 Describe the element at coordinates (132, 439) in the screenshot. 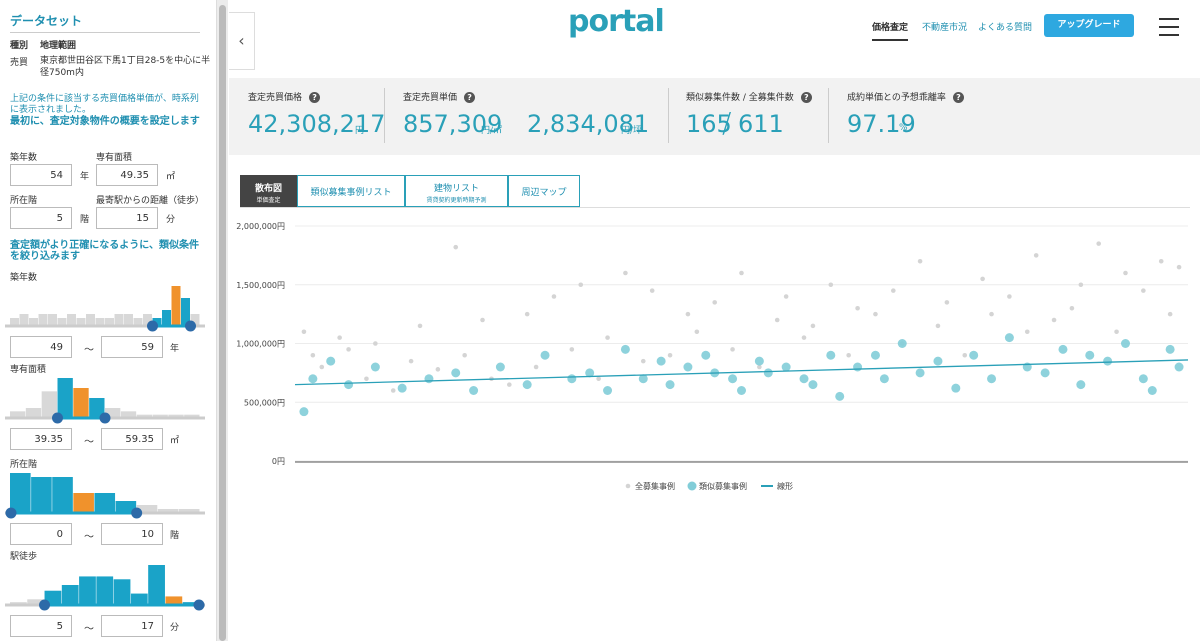

I see `range-max-input: 59.35` at that location.